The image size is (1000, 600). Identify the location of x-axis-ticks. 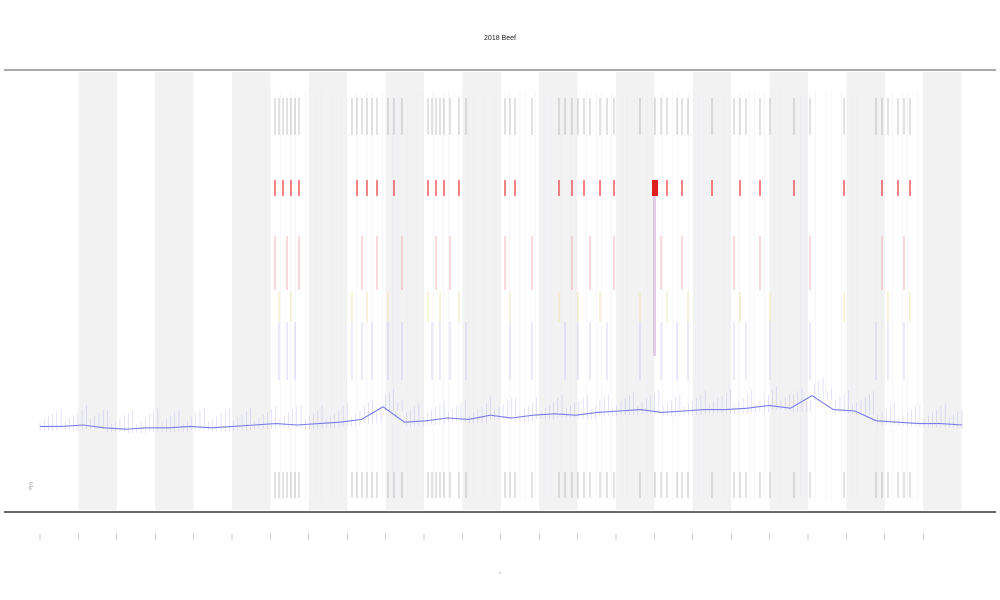
(481, 536).